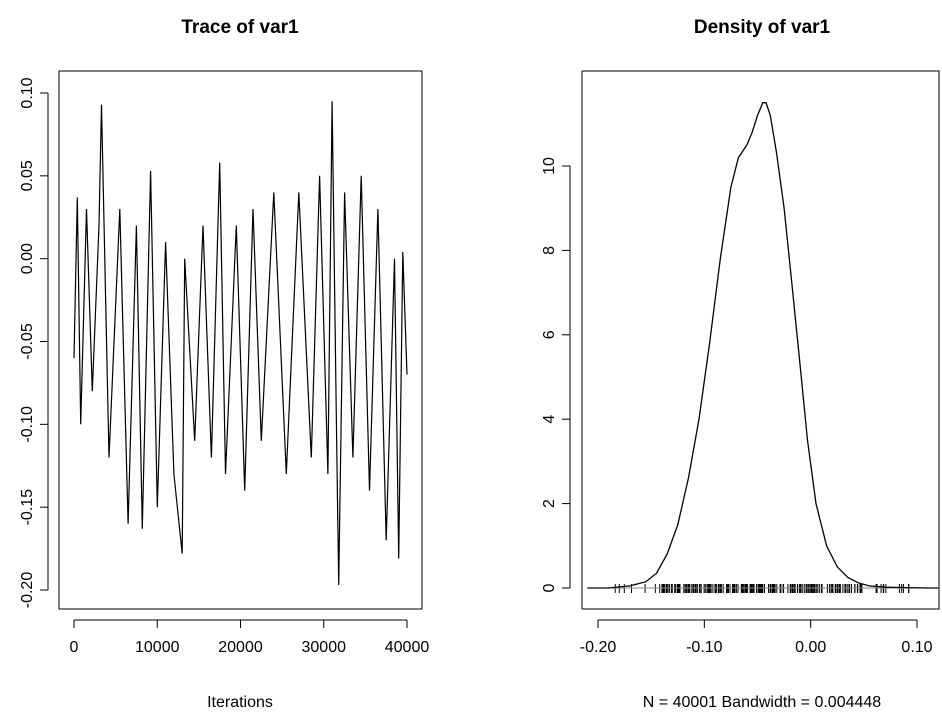 This screenshot has height=715, width=942. What do you see at coordinates (27, 507) in the screenshot?
I see `trace-y-tick-label: -0.15` at bounding box center [27, 507].